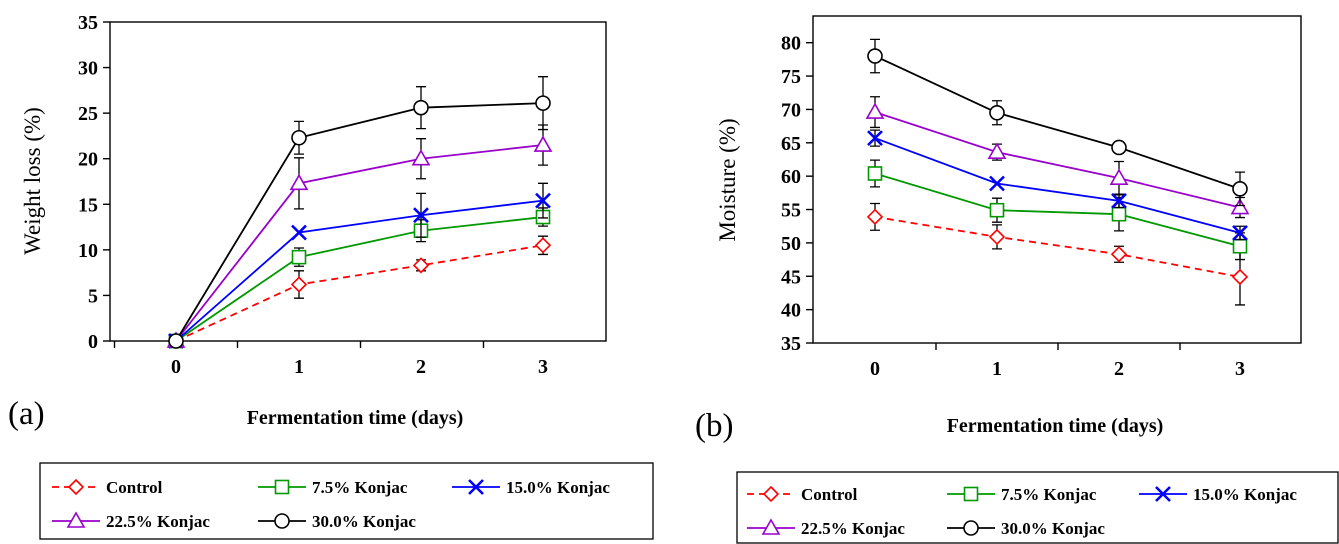 This screenshot has height=544, width=1339. What do you see at coordinates (88, 114) in the screenshot?
I see `y-tick-label: 25` at bounding box center [88, 114].